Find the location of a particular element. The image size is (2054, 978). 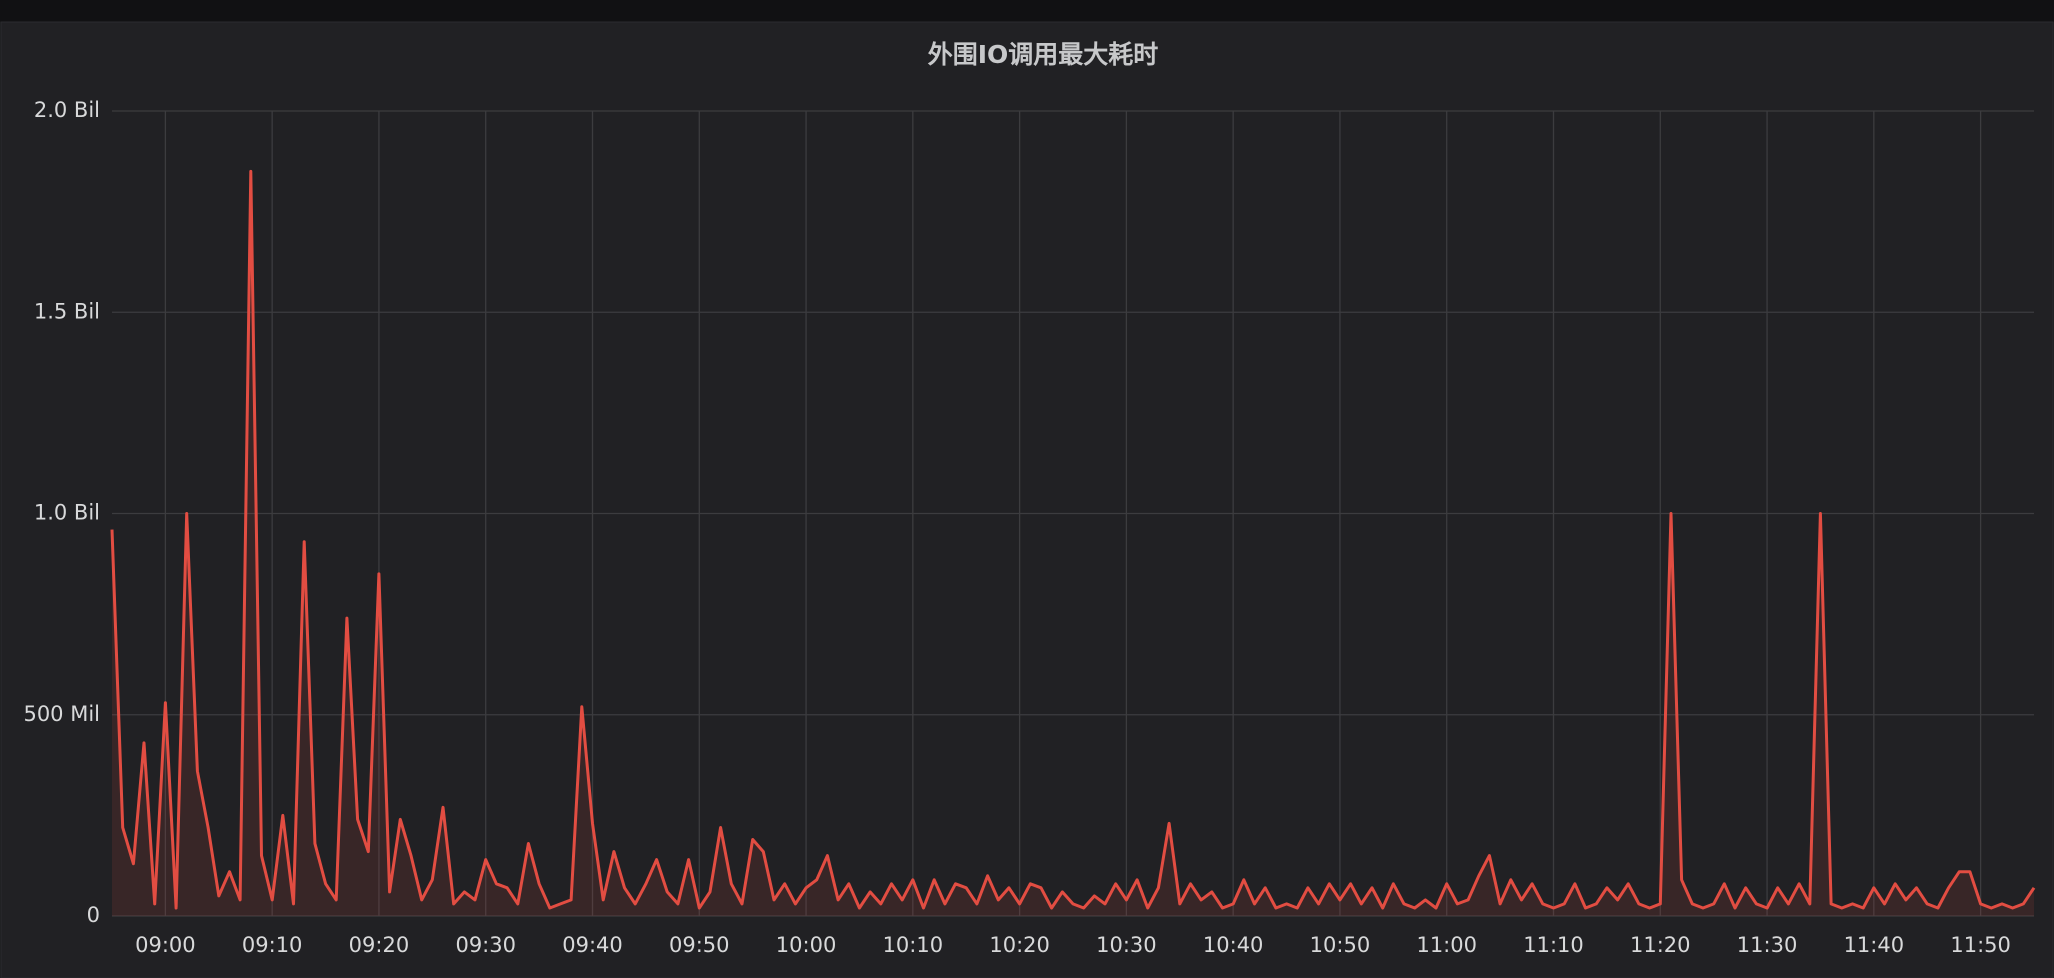

top-bar is located at coordinates (1027, 11).